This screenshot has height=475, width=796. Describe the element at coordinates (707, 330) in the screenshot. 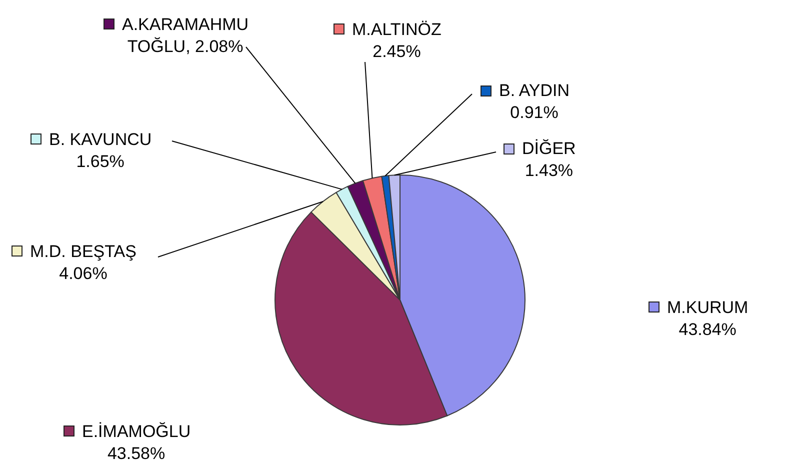

I see `data-label: 43.84%` at that location.